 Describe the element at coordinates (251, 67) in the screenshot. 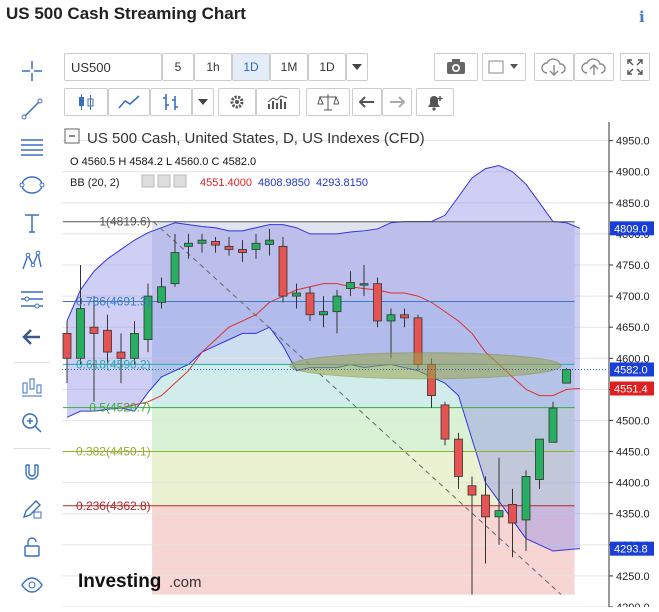

I see `interval-1d: 1D` at that location.